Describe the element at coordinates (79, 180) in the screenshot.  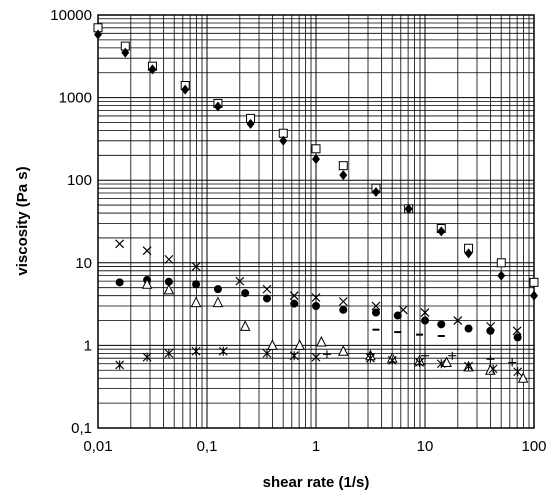
I see `y-tick-label: 100` at that location.